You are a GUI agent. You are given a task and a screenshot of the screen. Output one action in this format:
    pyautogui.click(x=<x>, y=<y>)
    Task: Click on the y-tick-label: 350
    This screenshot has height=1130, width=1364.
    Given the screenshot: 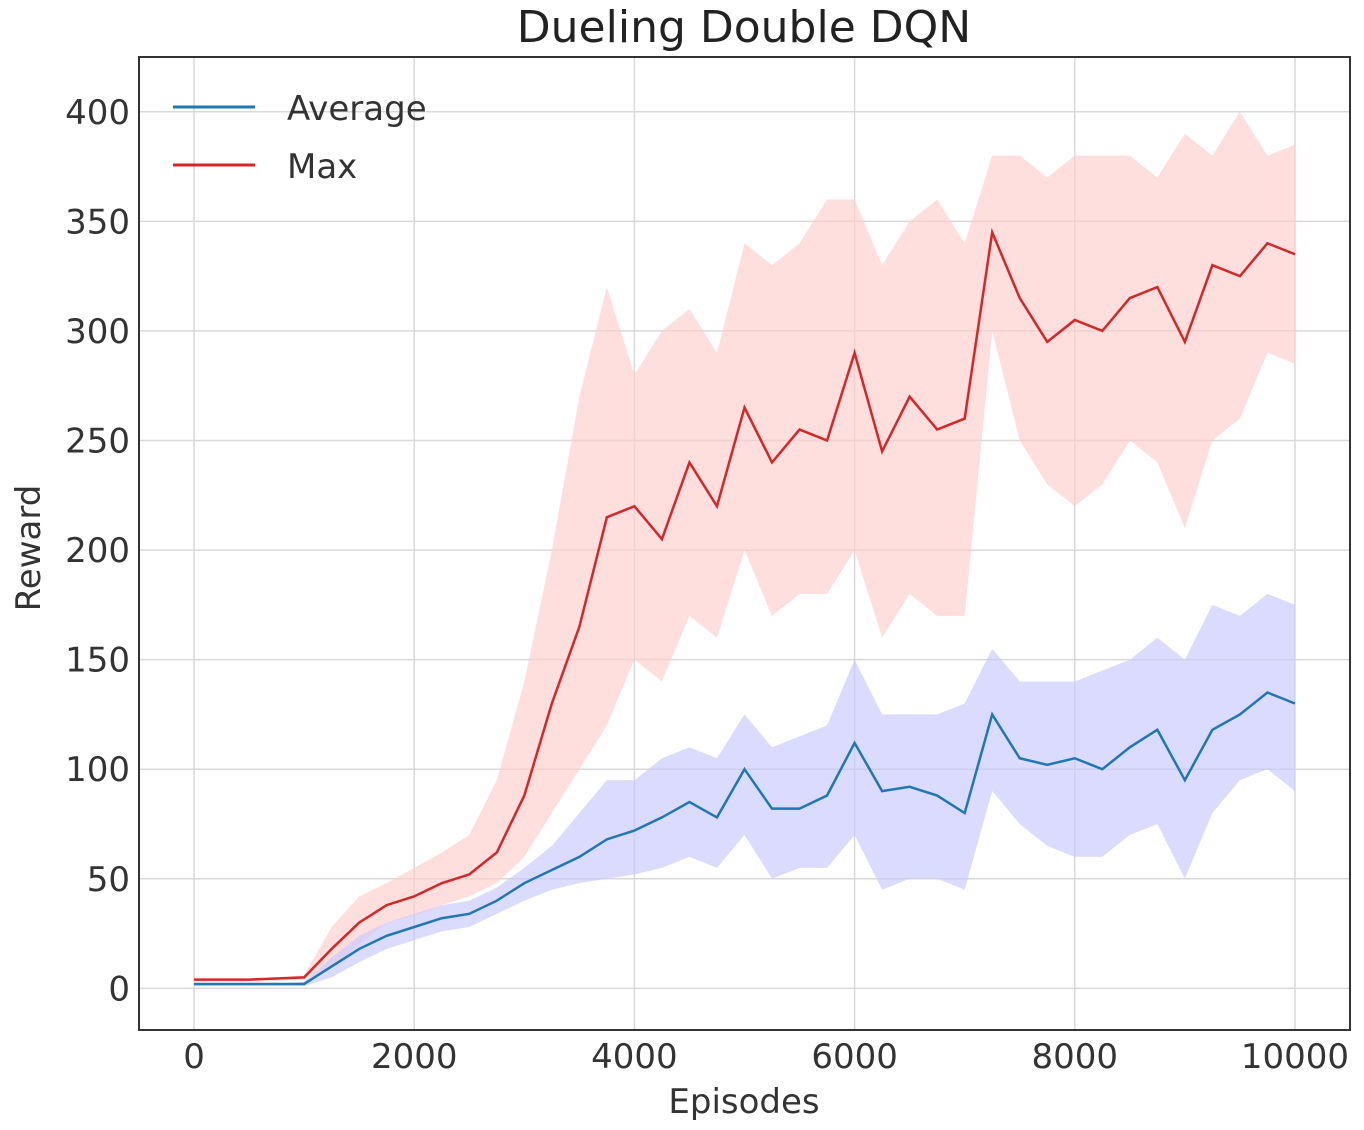 What is the action you would take?
    pyautogui.click(x=97, y=222)
    